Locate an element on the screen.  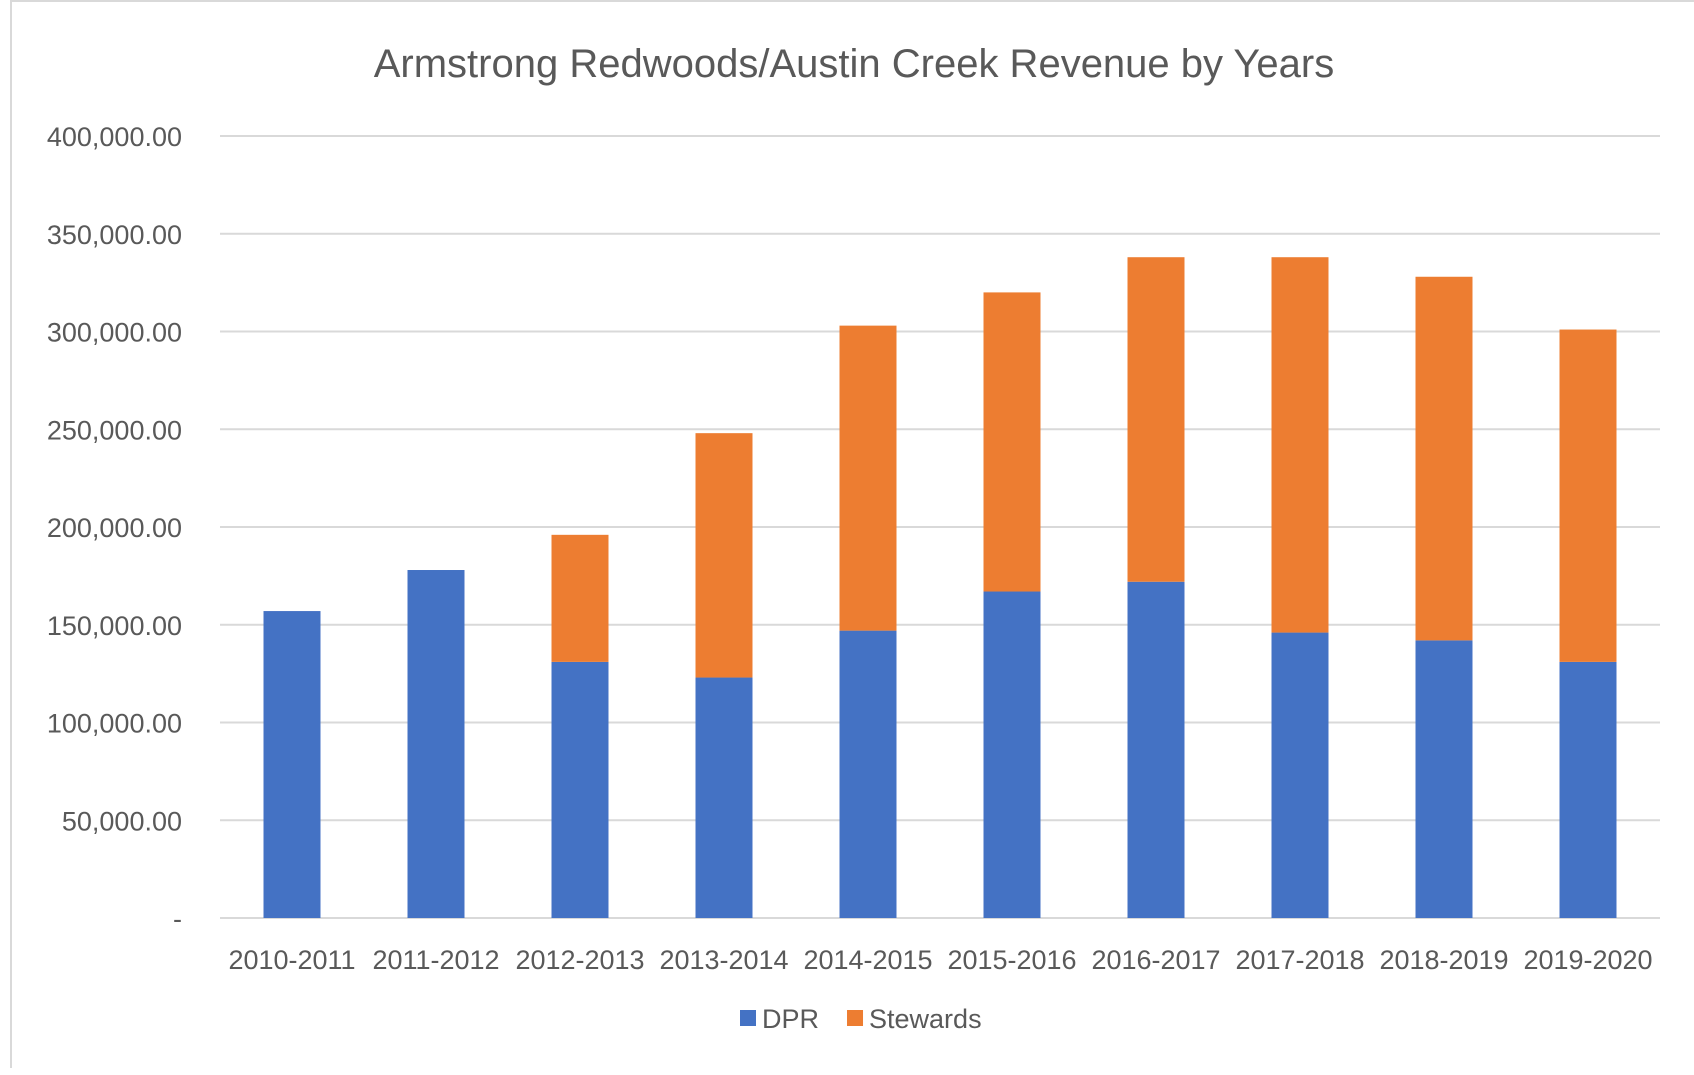
y-tick-label: 200,000.00 is located at coordinates (114, 528).